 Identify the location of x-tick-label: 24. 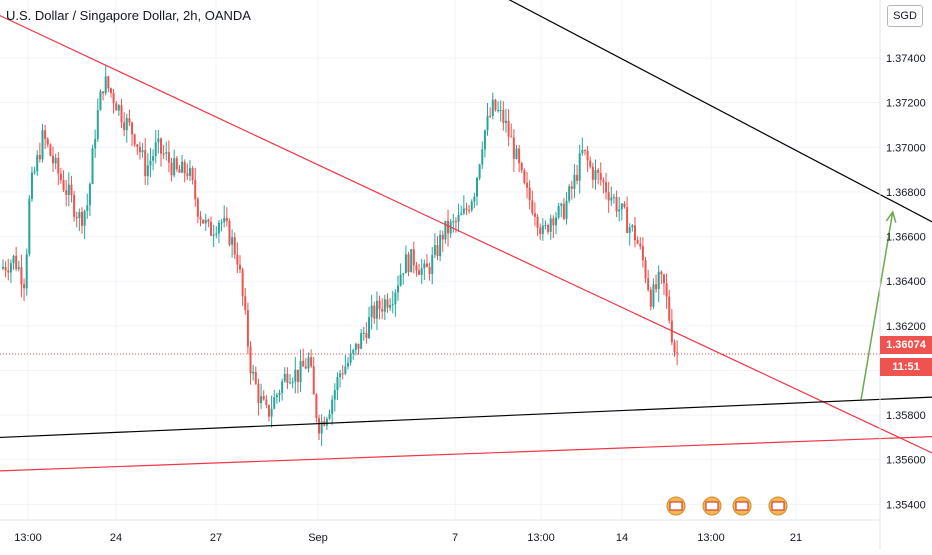
(116, 538).